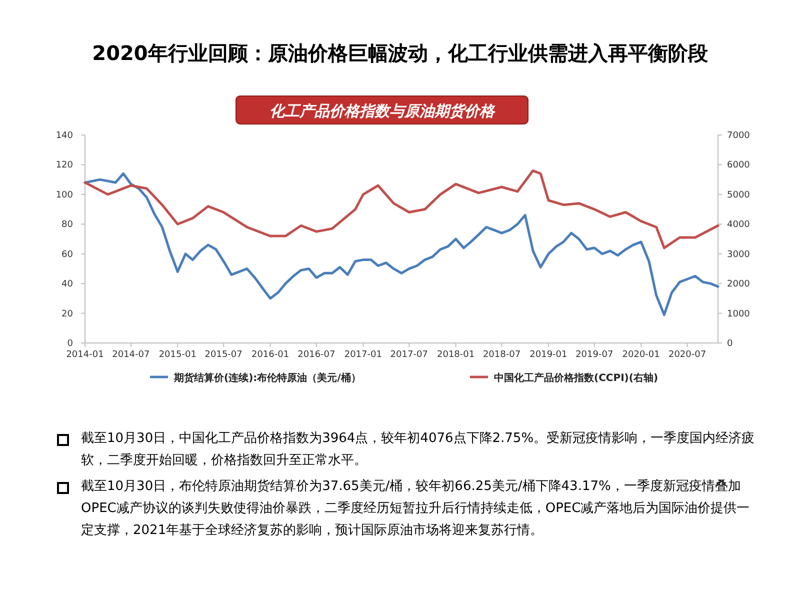 The image size is (800, 600). Describe the element at coordinates (402, 209) in the screenshot. I see `line-series` at that location.